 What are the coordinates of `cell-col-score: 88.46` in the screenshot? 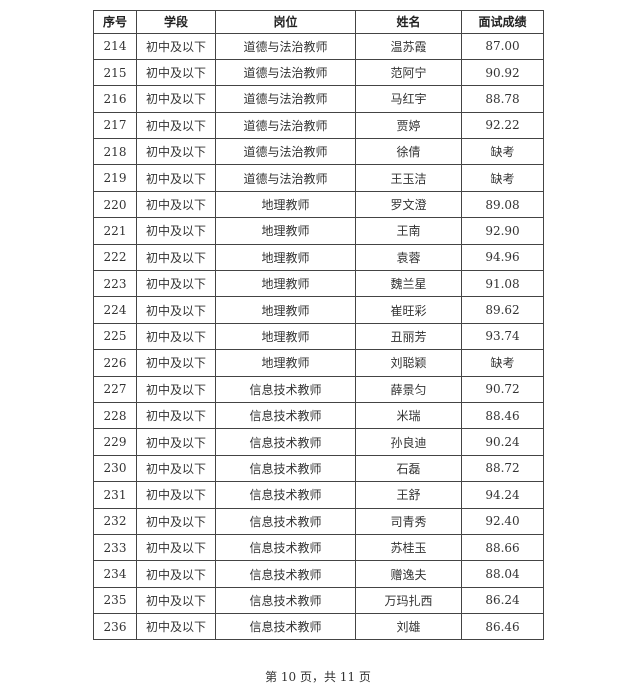 It's located at (502, 415).